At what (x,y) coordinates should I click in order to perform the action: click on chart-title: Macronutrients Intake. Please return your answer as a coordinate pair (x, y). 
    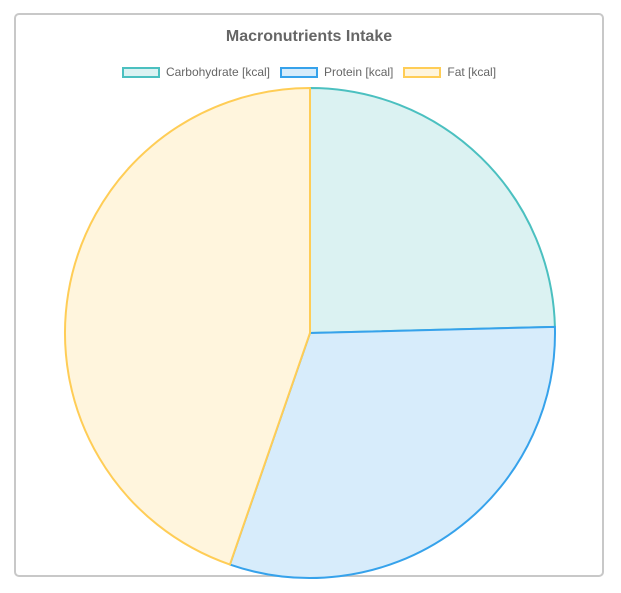
    Looking at the image, I should click on (309, 36).